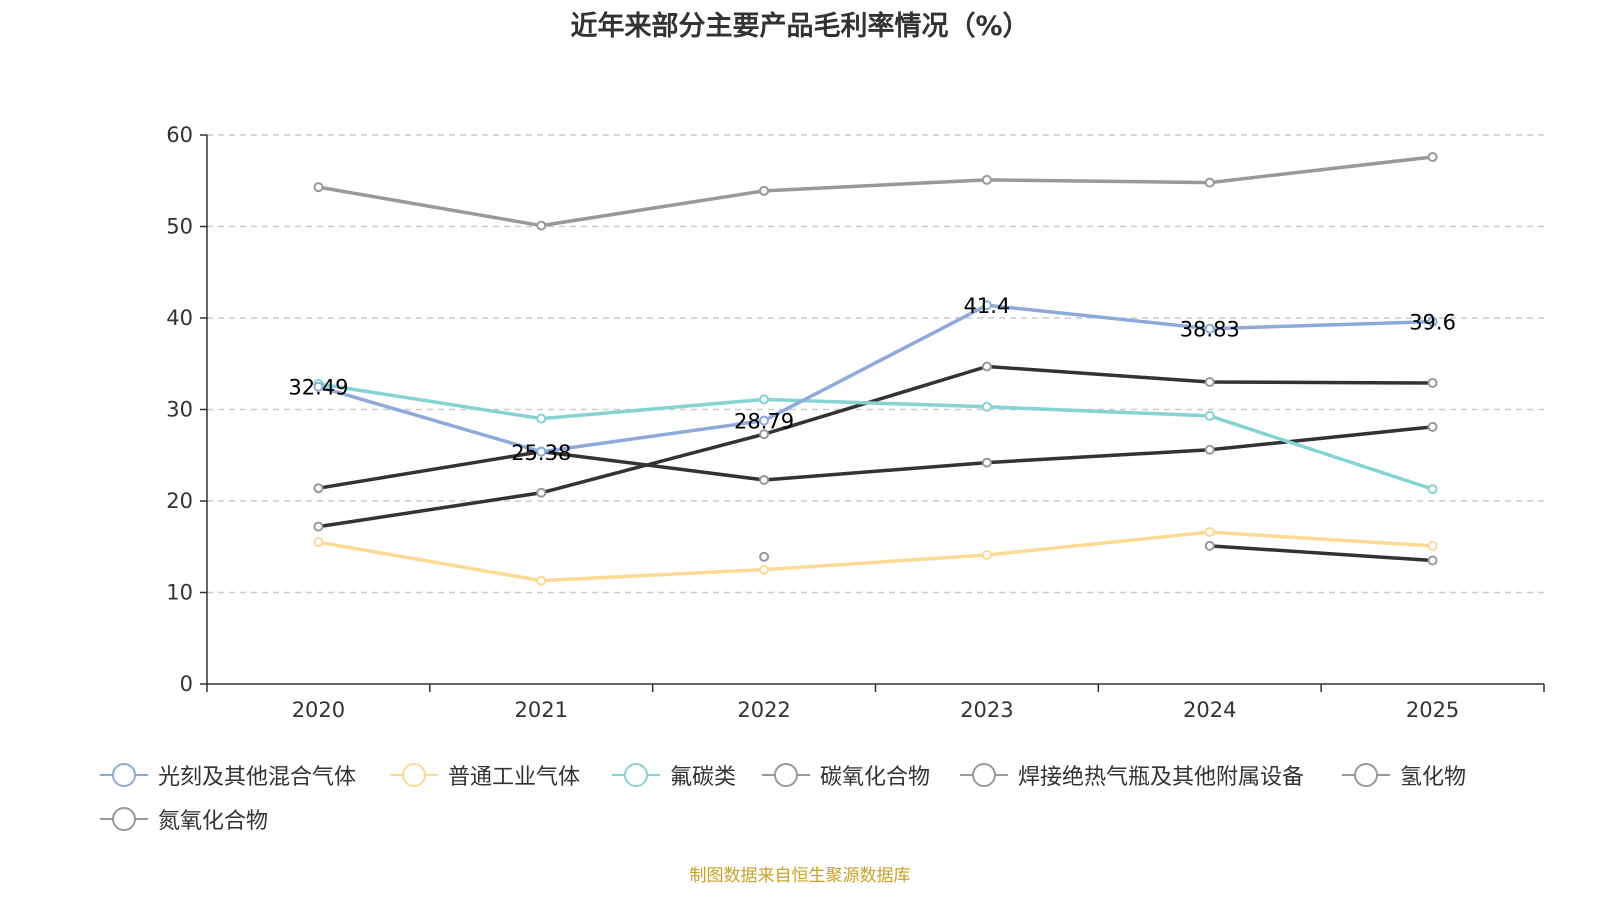 Image resolution: width=1600 pixels, height=900 pixels. I want to click on legend-label: 焊接绝热气瓶及其他附属设备, so click(1161, 777).